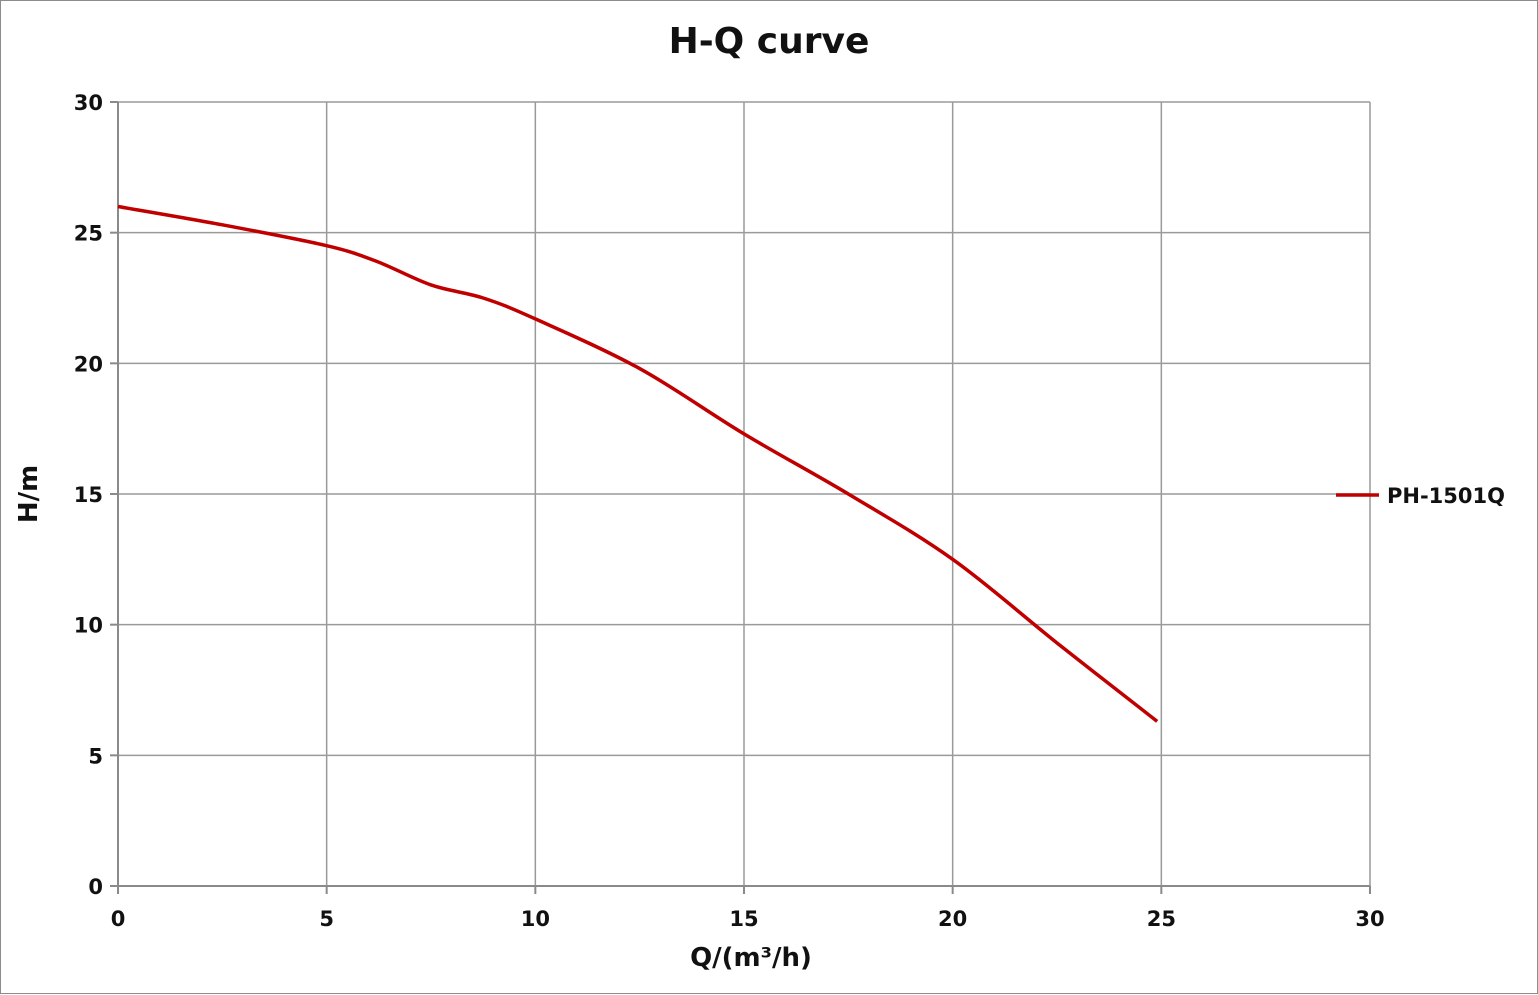  What do you see at coordinates (95, 887) in the screenshot?
I see `y-tick-label: 0` at bounding box center [95, 887].